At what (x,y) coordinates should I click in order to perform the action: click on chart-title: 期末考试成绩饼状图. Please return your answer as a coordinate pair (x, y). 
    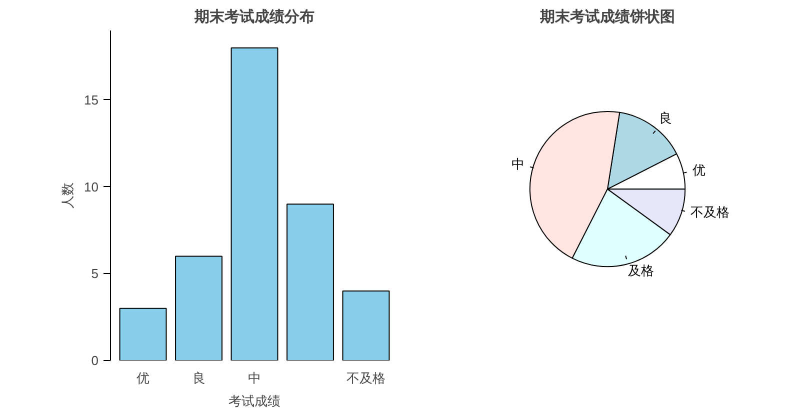
    Looking at the image, I should click on (607, 17).